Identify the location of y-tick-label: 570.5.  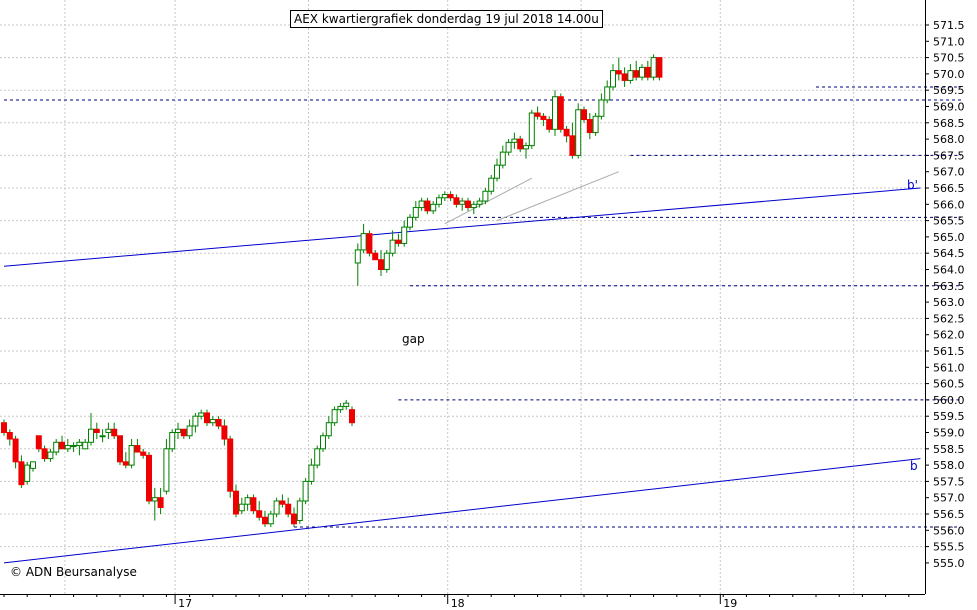
(949, 58).